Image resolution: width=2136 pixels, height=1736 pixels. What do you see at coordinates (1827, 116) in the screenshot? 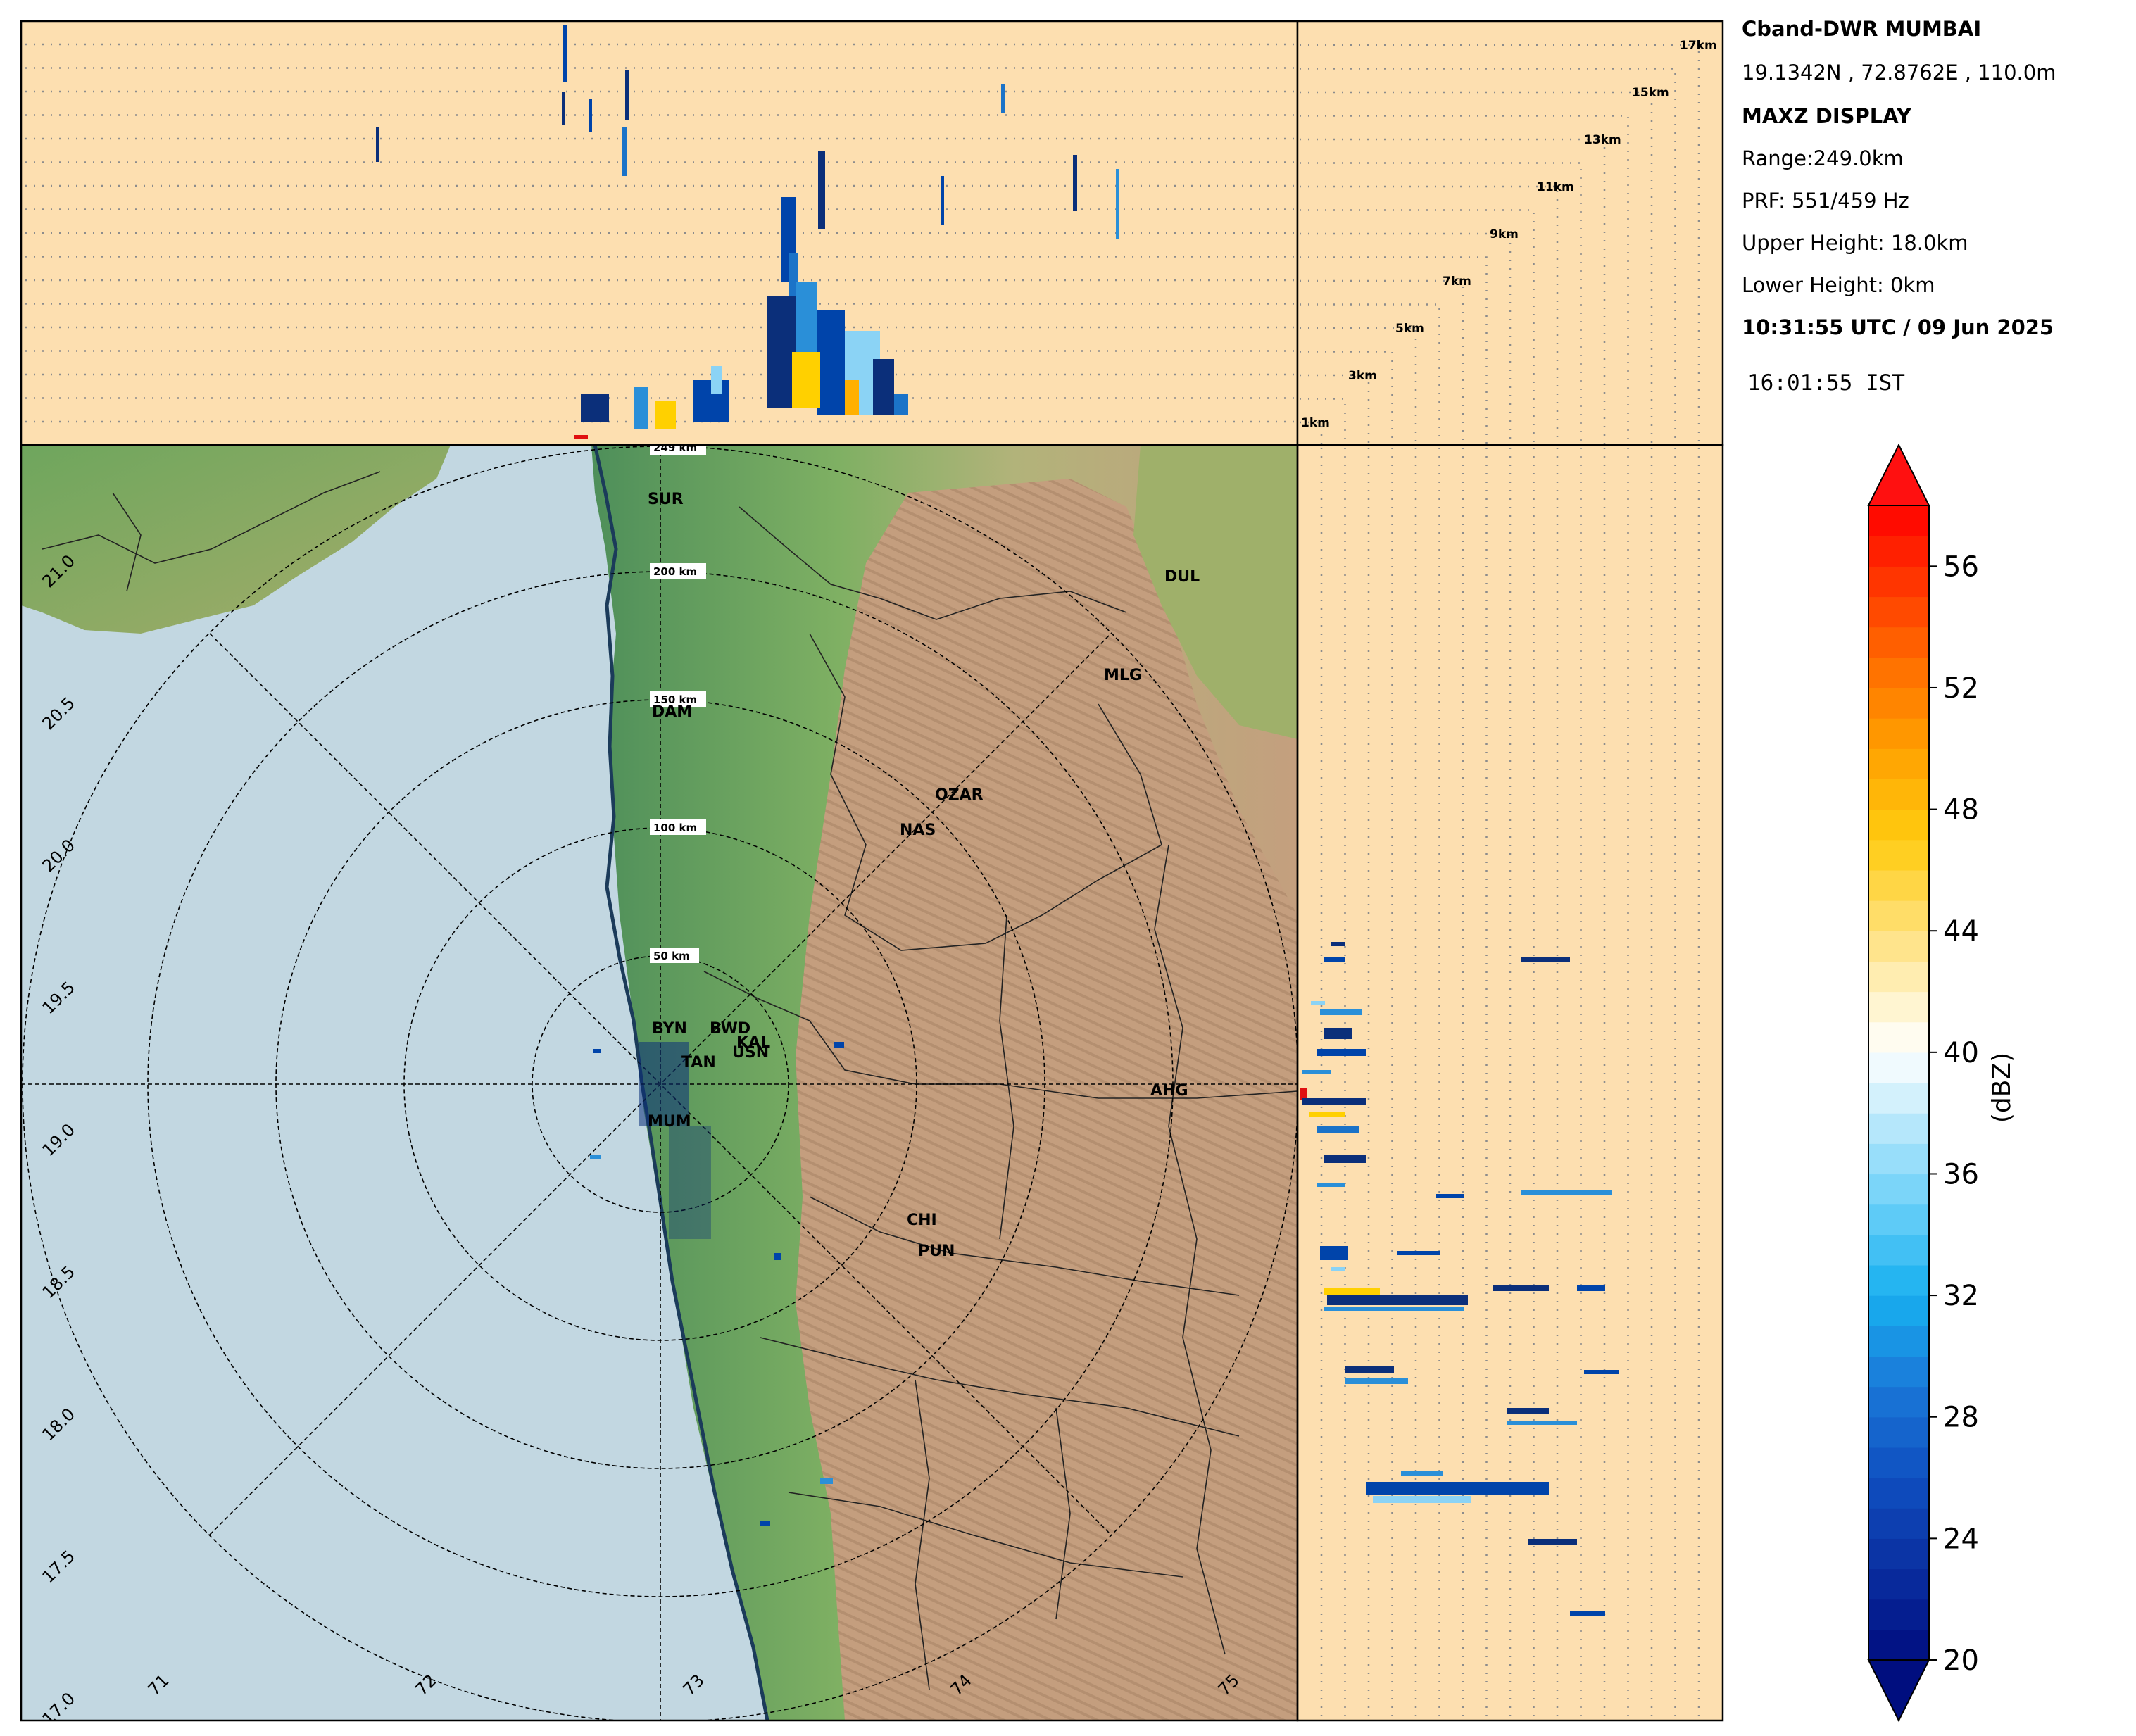
I see `product-name: MAXZ DISPLAY` at bounding box center [1827, 116].